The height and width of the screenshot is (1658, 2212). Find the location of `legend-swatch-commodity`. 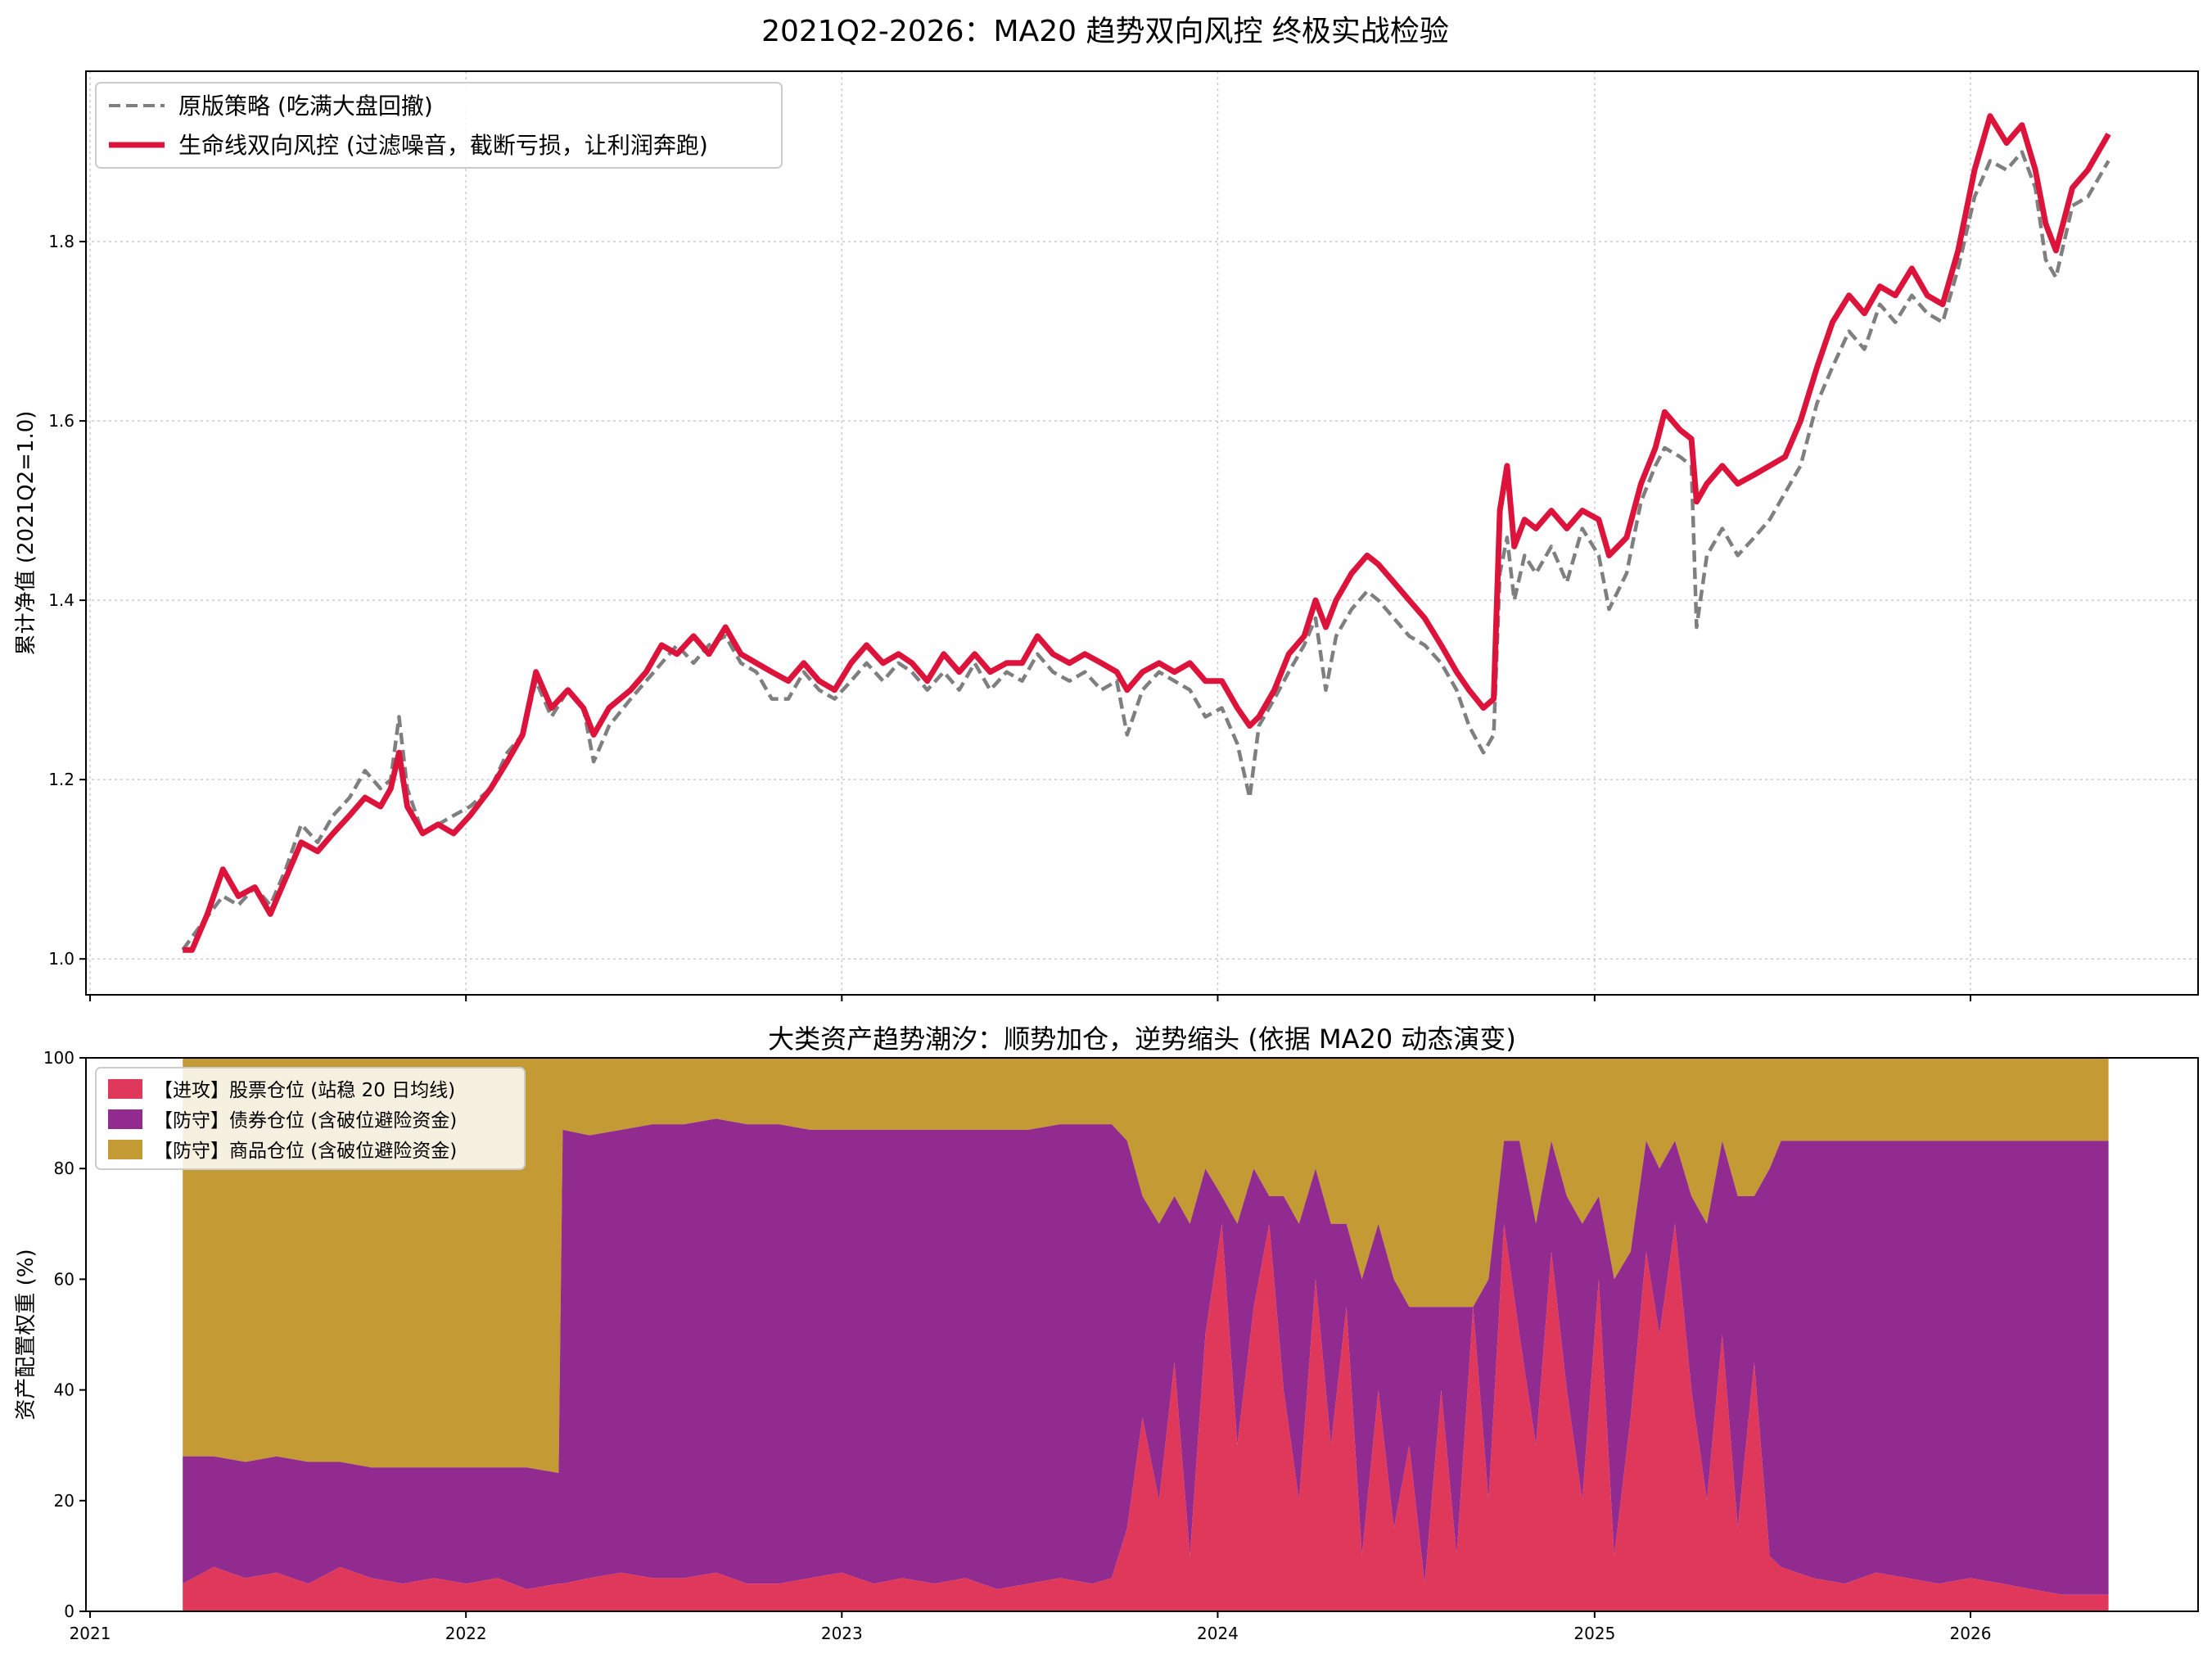

legend-swatch-commodity is located at coordinates (125, 1149).